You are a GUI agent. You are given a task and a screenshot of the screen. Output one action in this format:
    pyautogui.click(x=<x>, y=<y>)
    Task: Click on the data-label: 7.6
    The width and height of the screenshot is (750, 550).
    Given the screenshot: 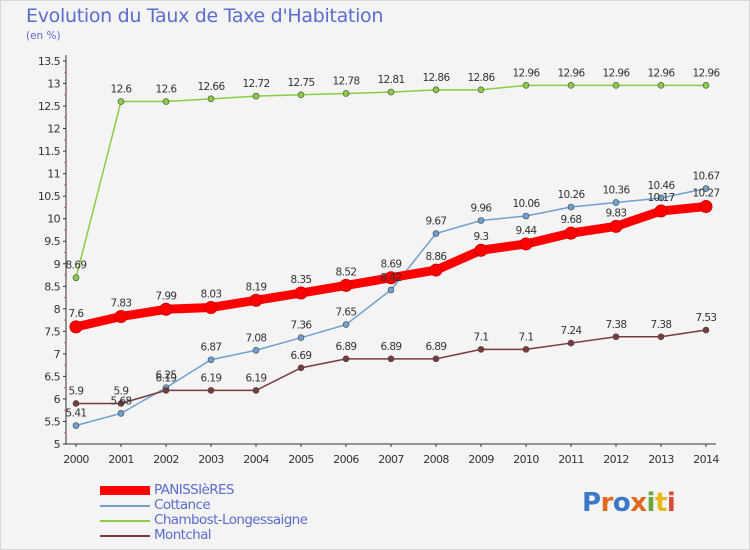 What is the action you would take?
    pyautogui.click(x=77, y=314)
    